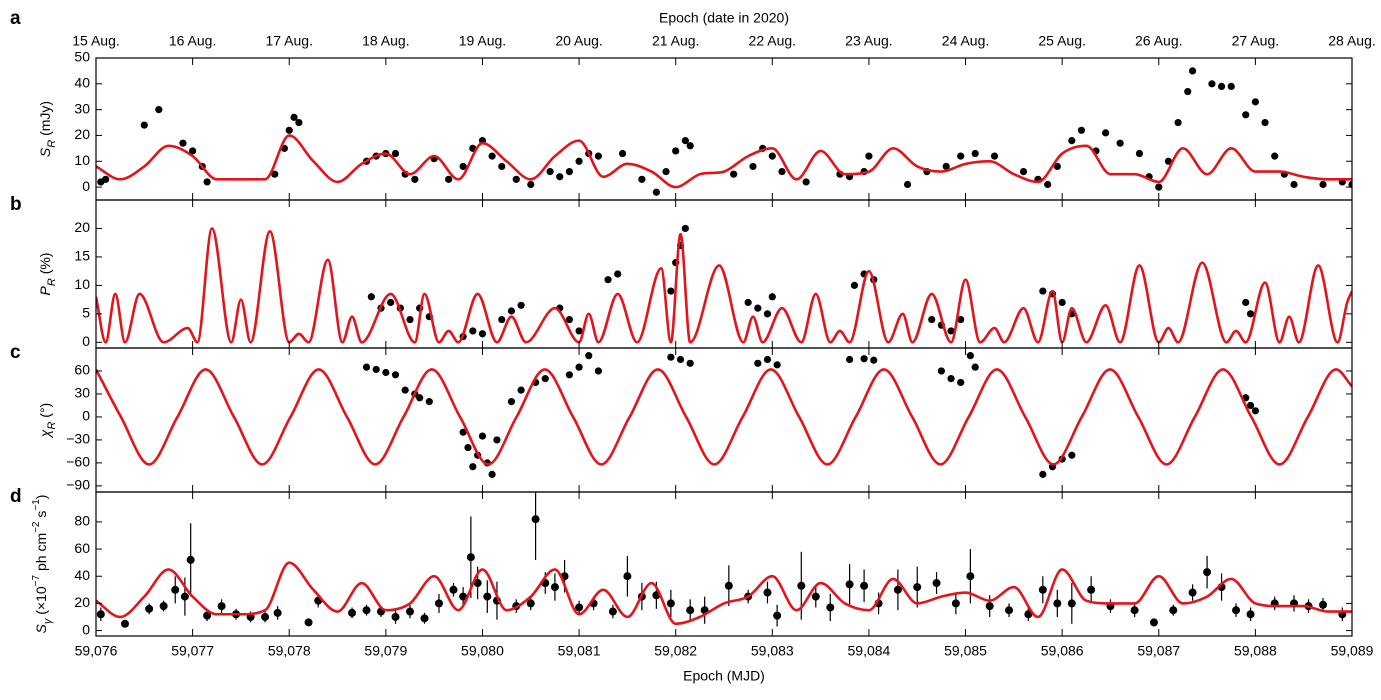 This screenshot has width=1381, height=700. I want to click on panel-label: b, so click(16, 204).